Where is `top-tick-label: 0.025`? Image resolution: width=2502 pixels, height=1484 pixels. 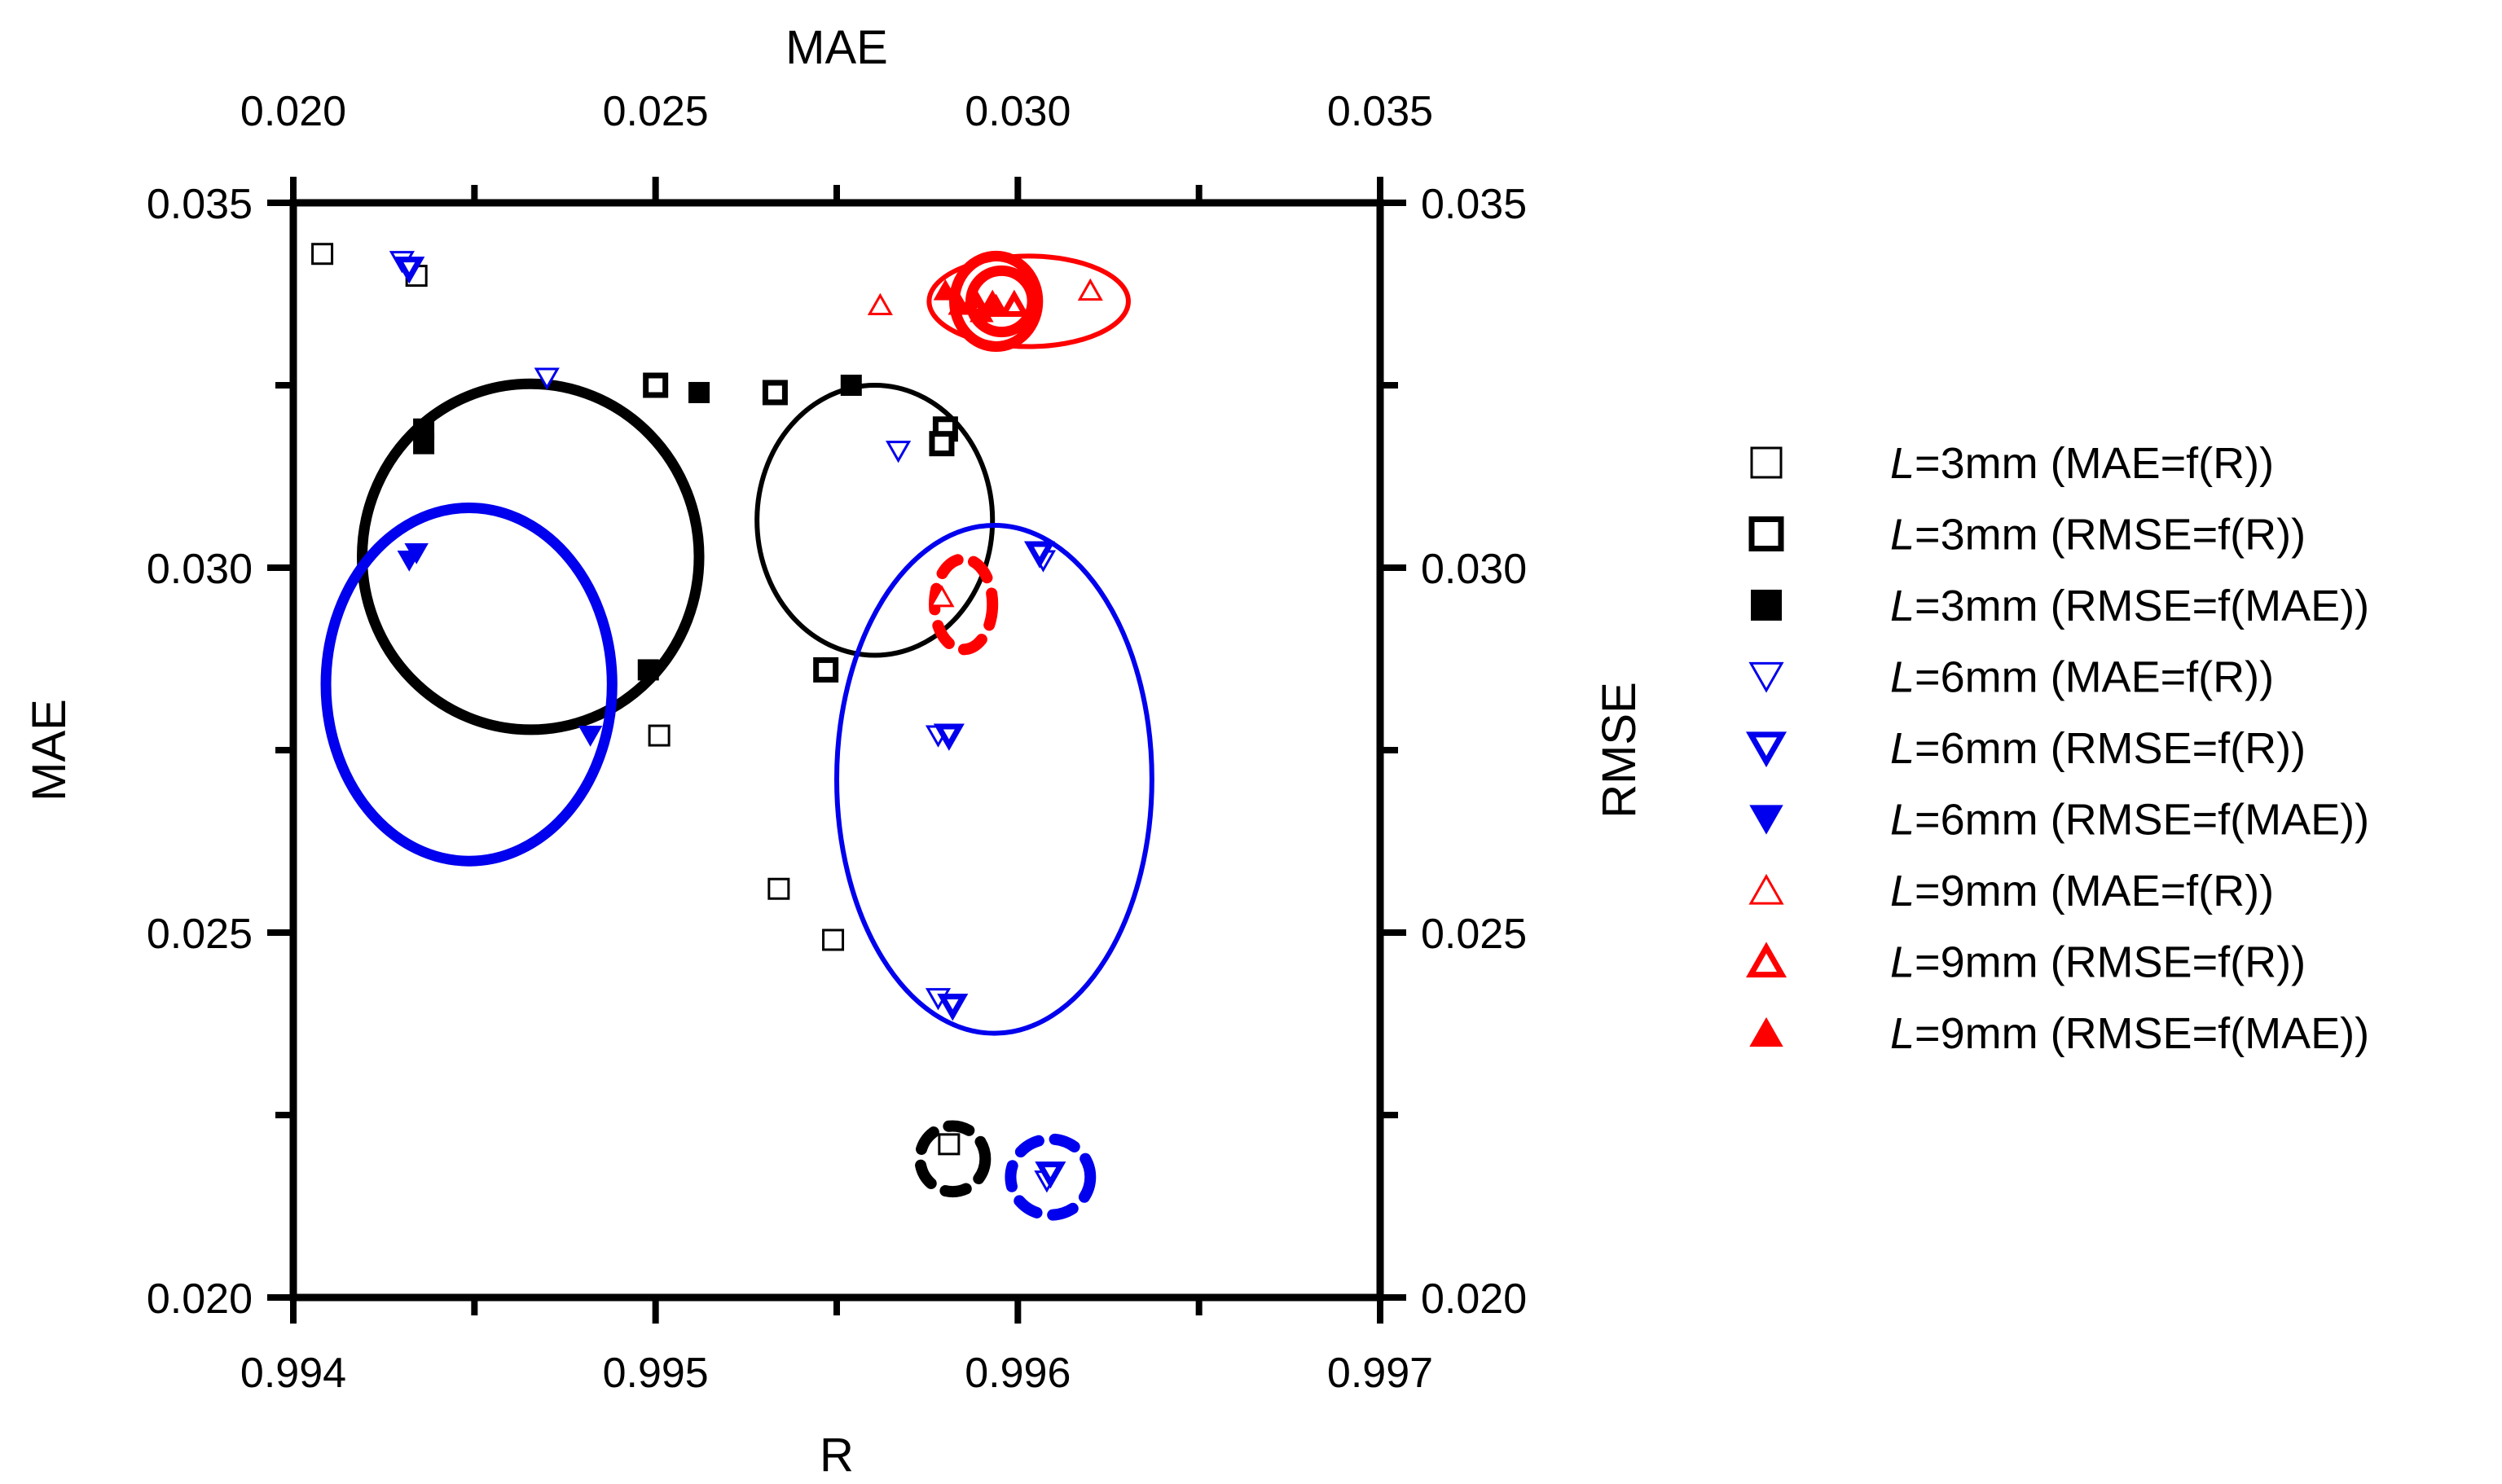 top-tick-label: 0.025 is located at coordinates (656, 111).